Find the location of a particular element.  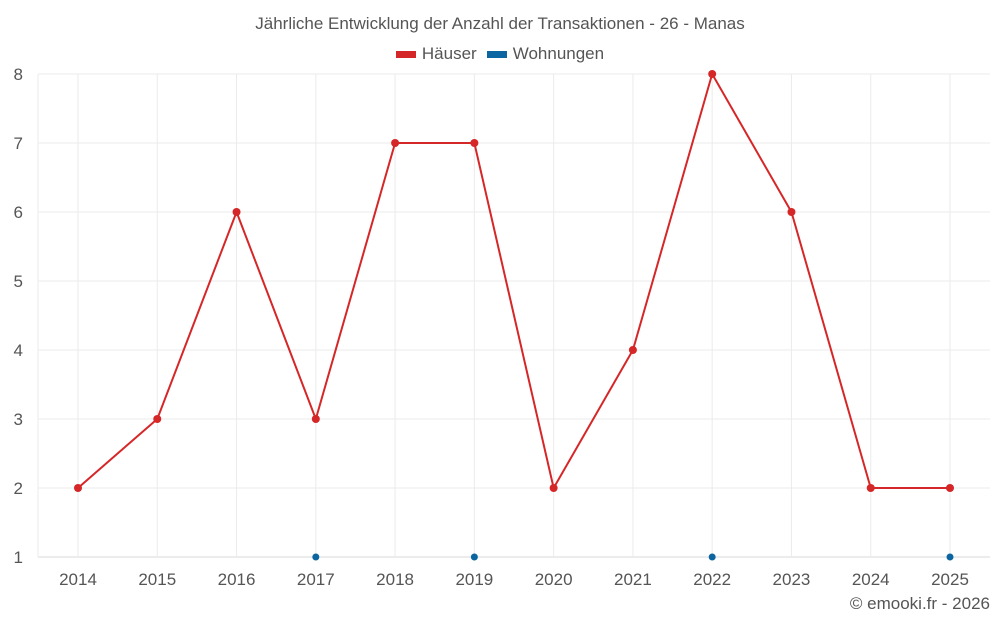

y-tick-label: 1 is located at coordinates (18, 557).